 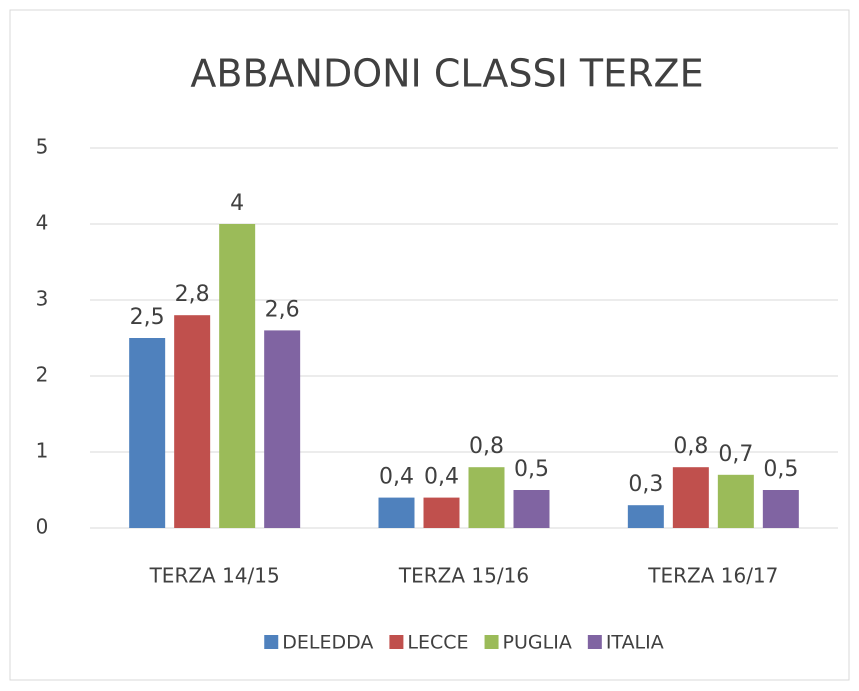 What do you see at coordinates (735, 454) in the screenshot?
I see `data-label: 0,7` at bounding box center [735, 454].